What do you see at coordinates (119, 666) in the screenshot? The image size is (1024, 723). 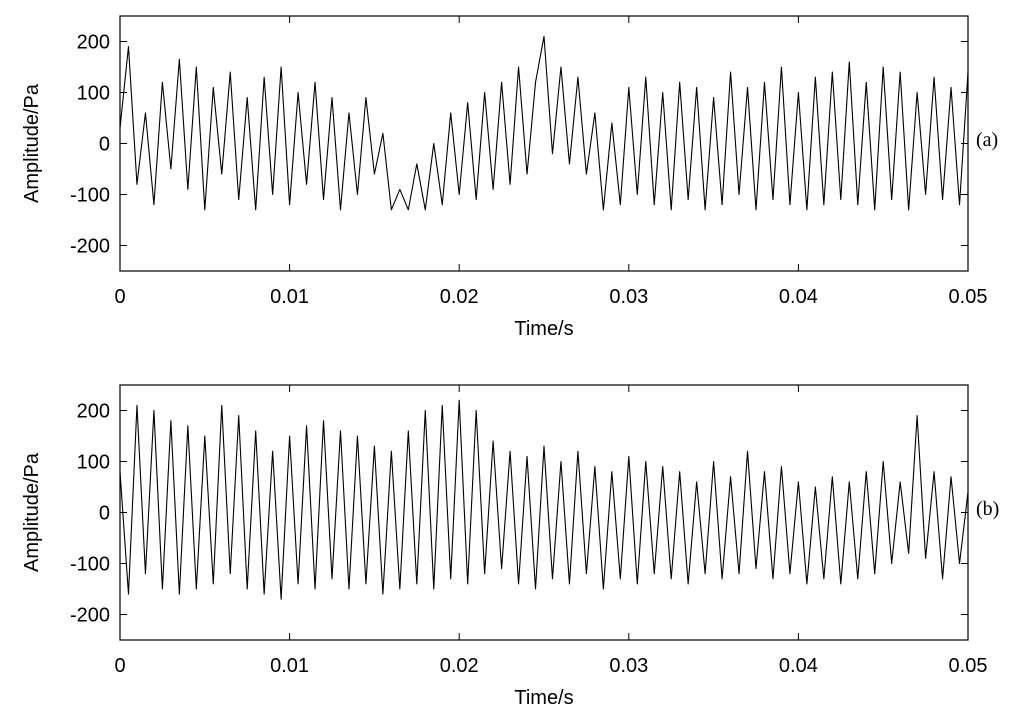 I see `chart-1-xtick-label-0: 0` at bounding box center [119, 666].